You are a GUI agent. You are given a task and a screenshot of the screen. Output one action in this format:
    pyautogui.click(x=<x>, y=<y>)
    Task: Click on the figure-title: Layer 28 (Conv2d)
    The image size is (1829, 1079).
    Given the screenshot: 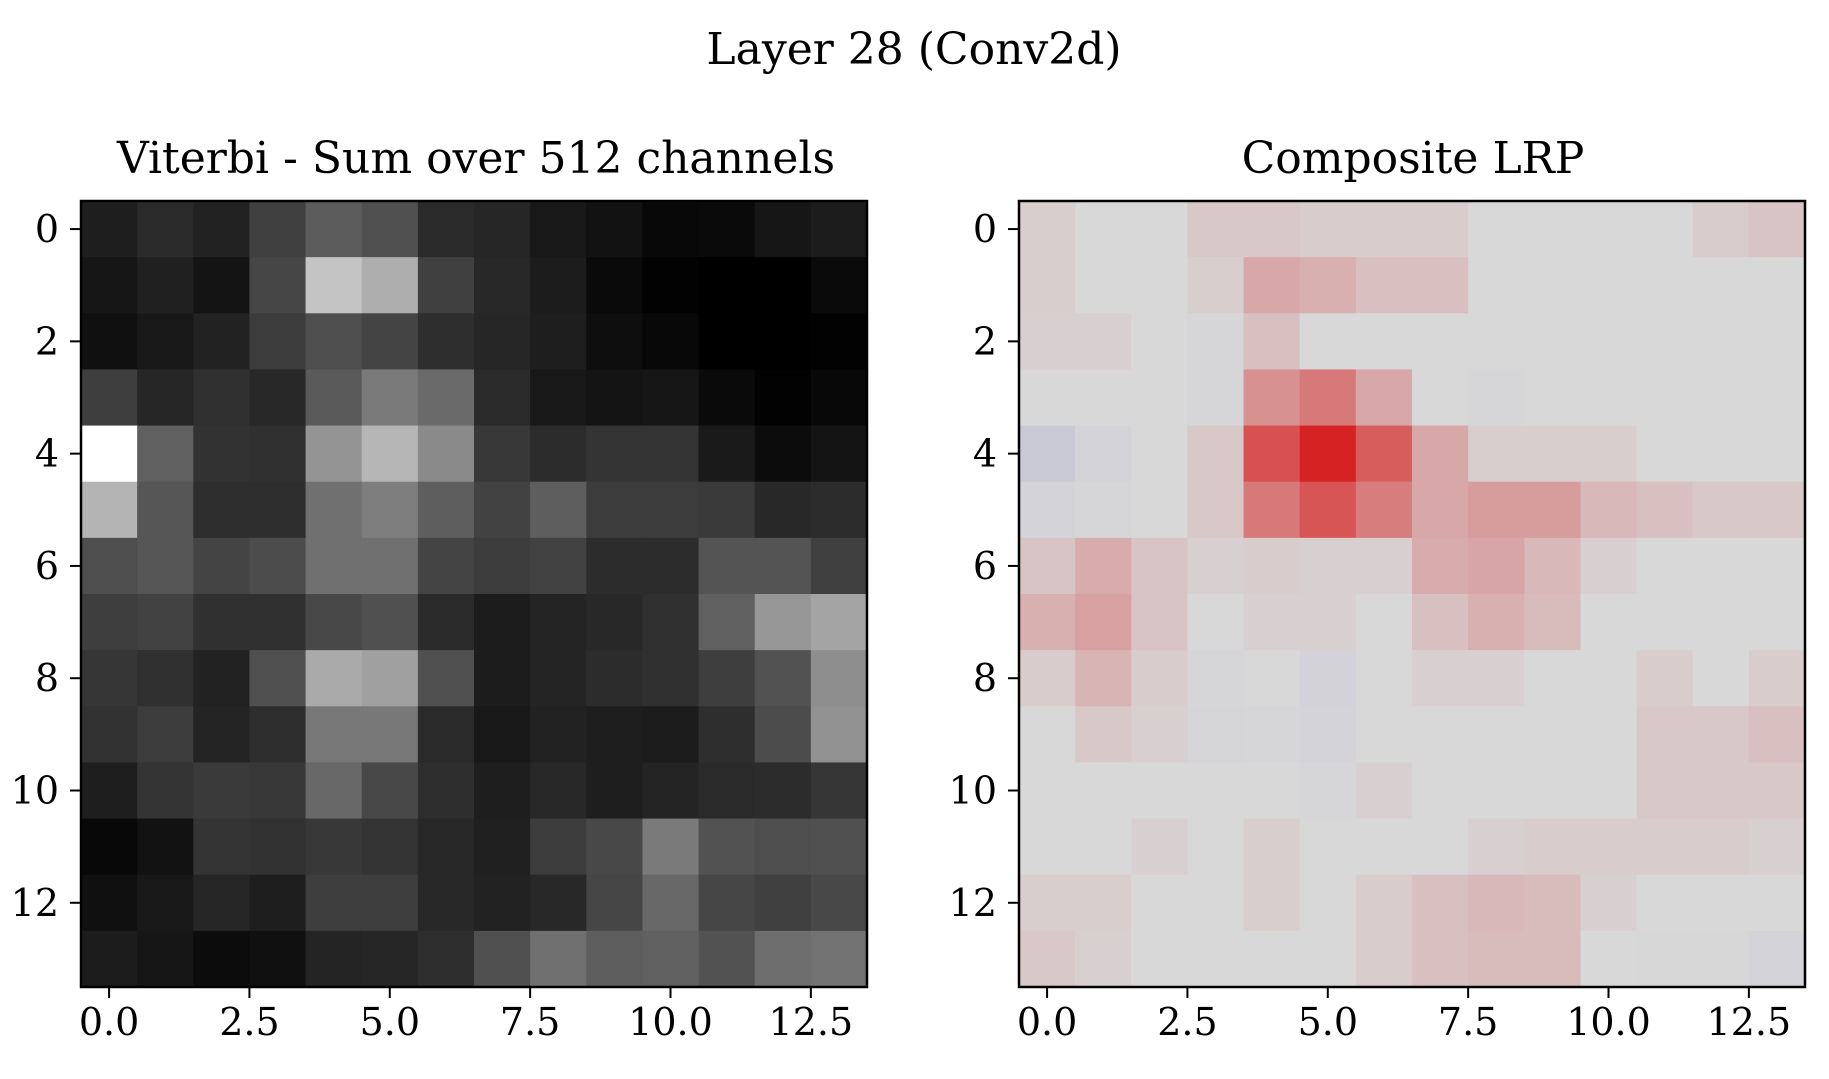 What is the action you would take?
    pyautogui.click(x=913, y=49)
    